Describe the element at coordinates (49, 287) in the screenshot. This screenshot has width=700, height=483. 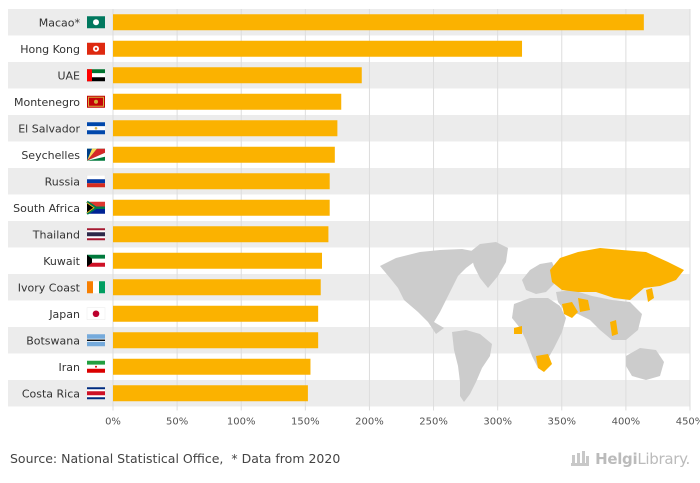
I see `category-label: Ivory Coast` at that location.